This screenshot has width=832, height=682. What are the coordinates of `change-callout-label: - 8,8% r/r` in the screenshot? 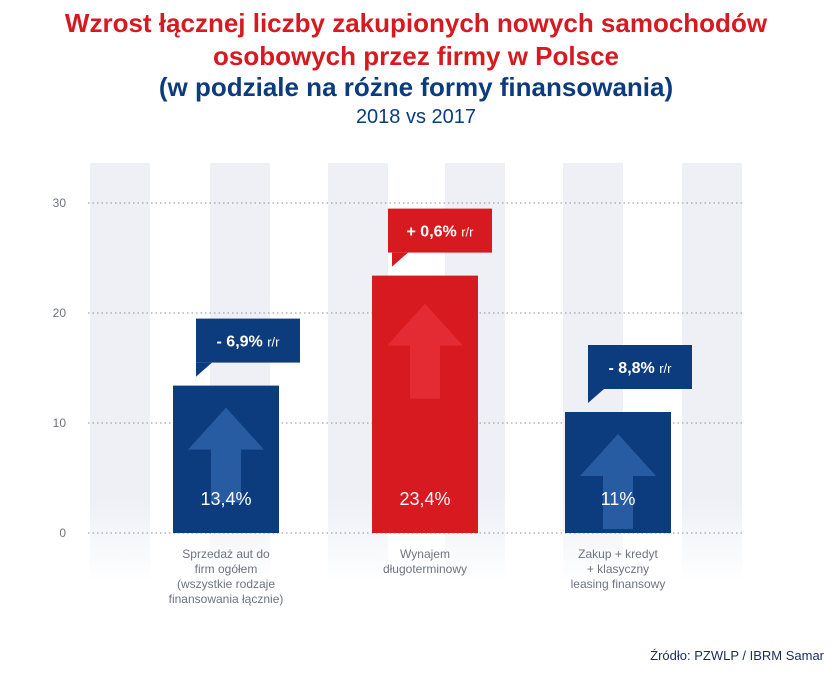 It's located at (641, 368).